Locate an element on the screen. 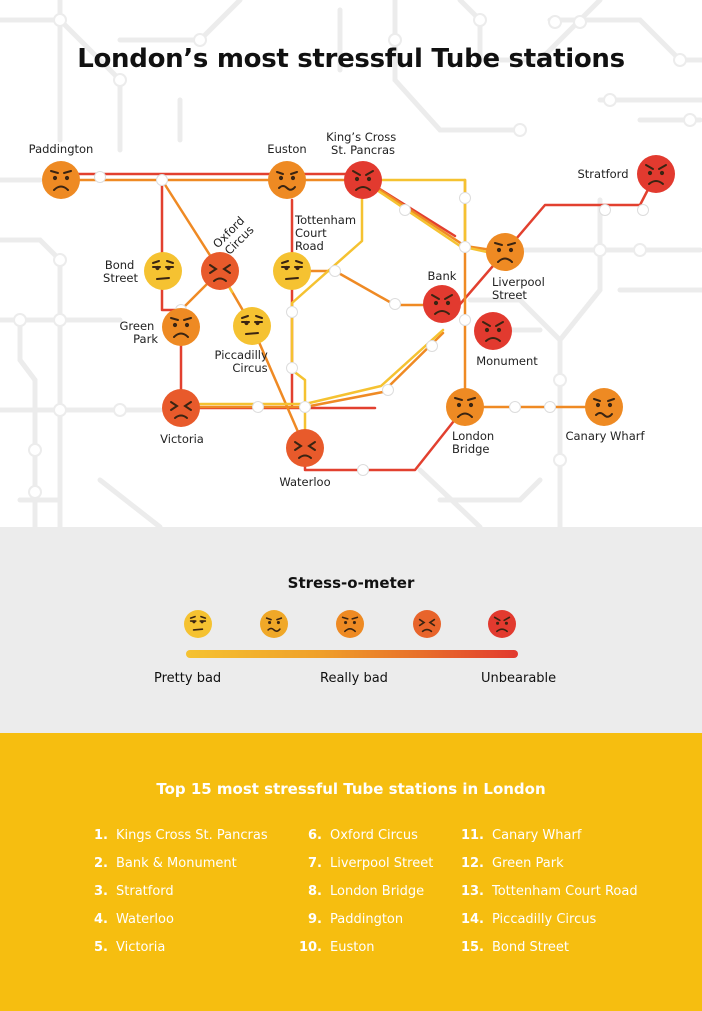  list-item-name: Kings Cross St. Pancras is located at coordinates (192, 835).